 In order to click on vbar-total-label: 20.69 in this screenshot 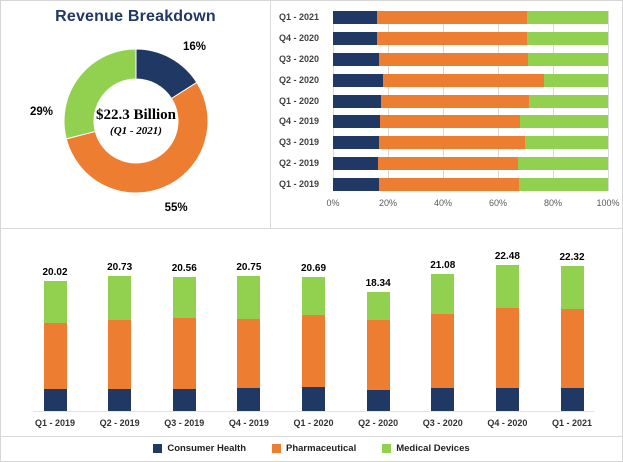, I will do `click(313, 268)`.